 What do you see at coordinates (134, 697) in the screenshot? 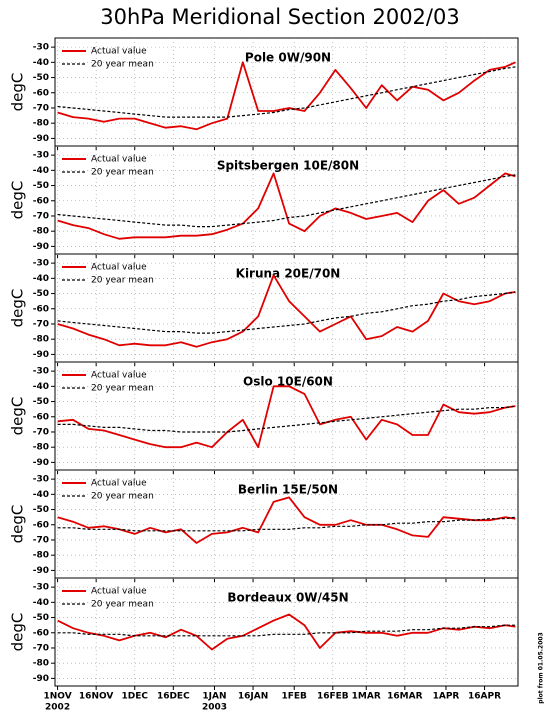
I see `x-tick-label: 1DEC` at bounding box center [134, 697].